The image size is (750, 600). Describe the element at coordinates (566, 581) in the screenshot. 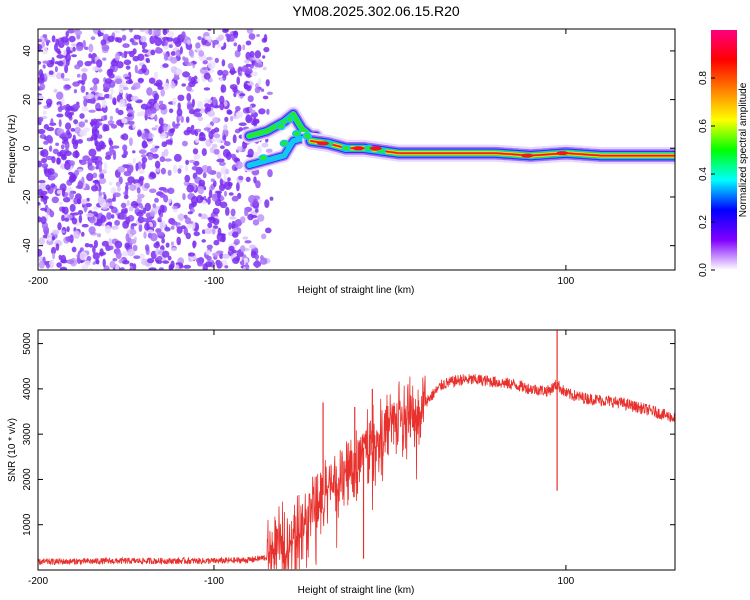

I see `snr-x-tick-label: 100` at that location.